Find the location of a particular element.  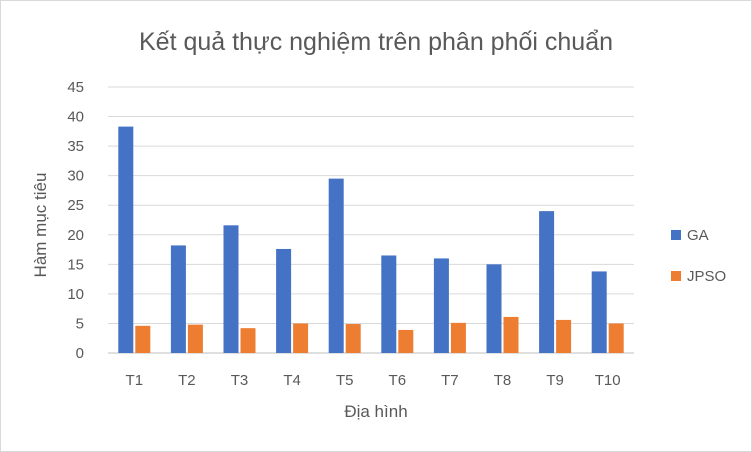

ga-bar-t6 is located at coordinates (389, 304).